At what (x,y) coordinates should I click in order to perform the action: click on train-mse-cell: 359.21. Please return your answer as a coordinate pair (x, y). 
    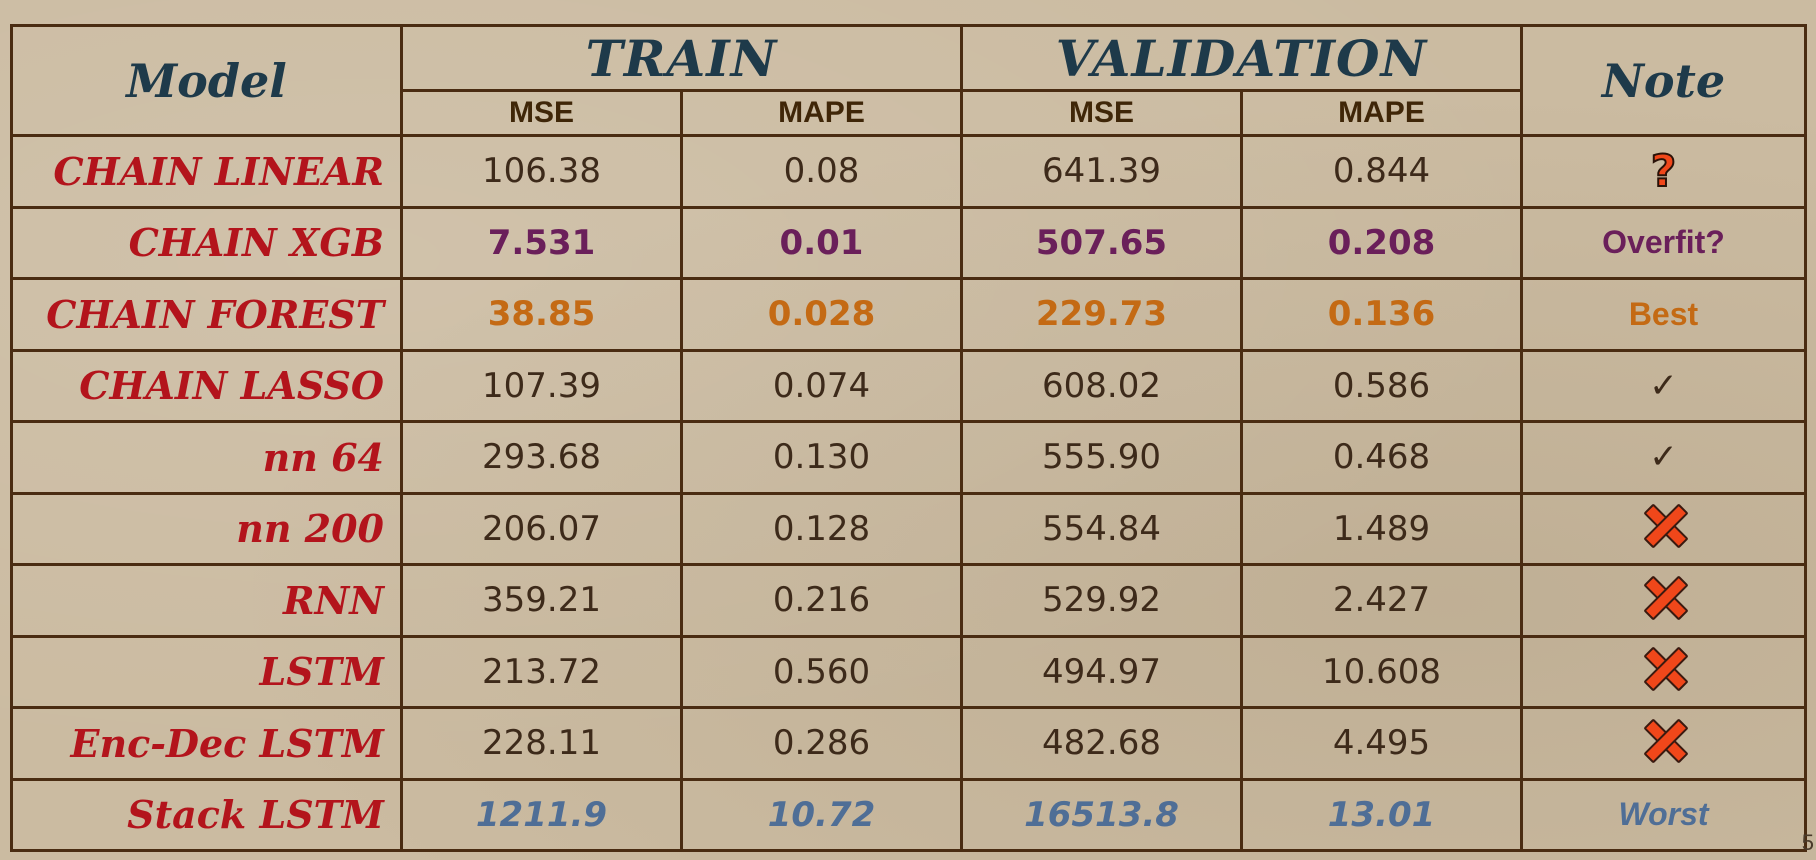
    Looking at the image, I should click on (542, 601).